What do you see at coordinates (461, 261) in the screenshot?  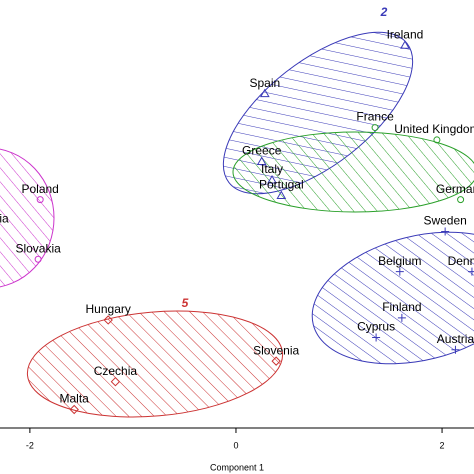 I see `point-label: Denmark` at bounding box center [461, 261].